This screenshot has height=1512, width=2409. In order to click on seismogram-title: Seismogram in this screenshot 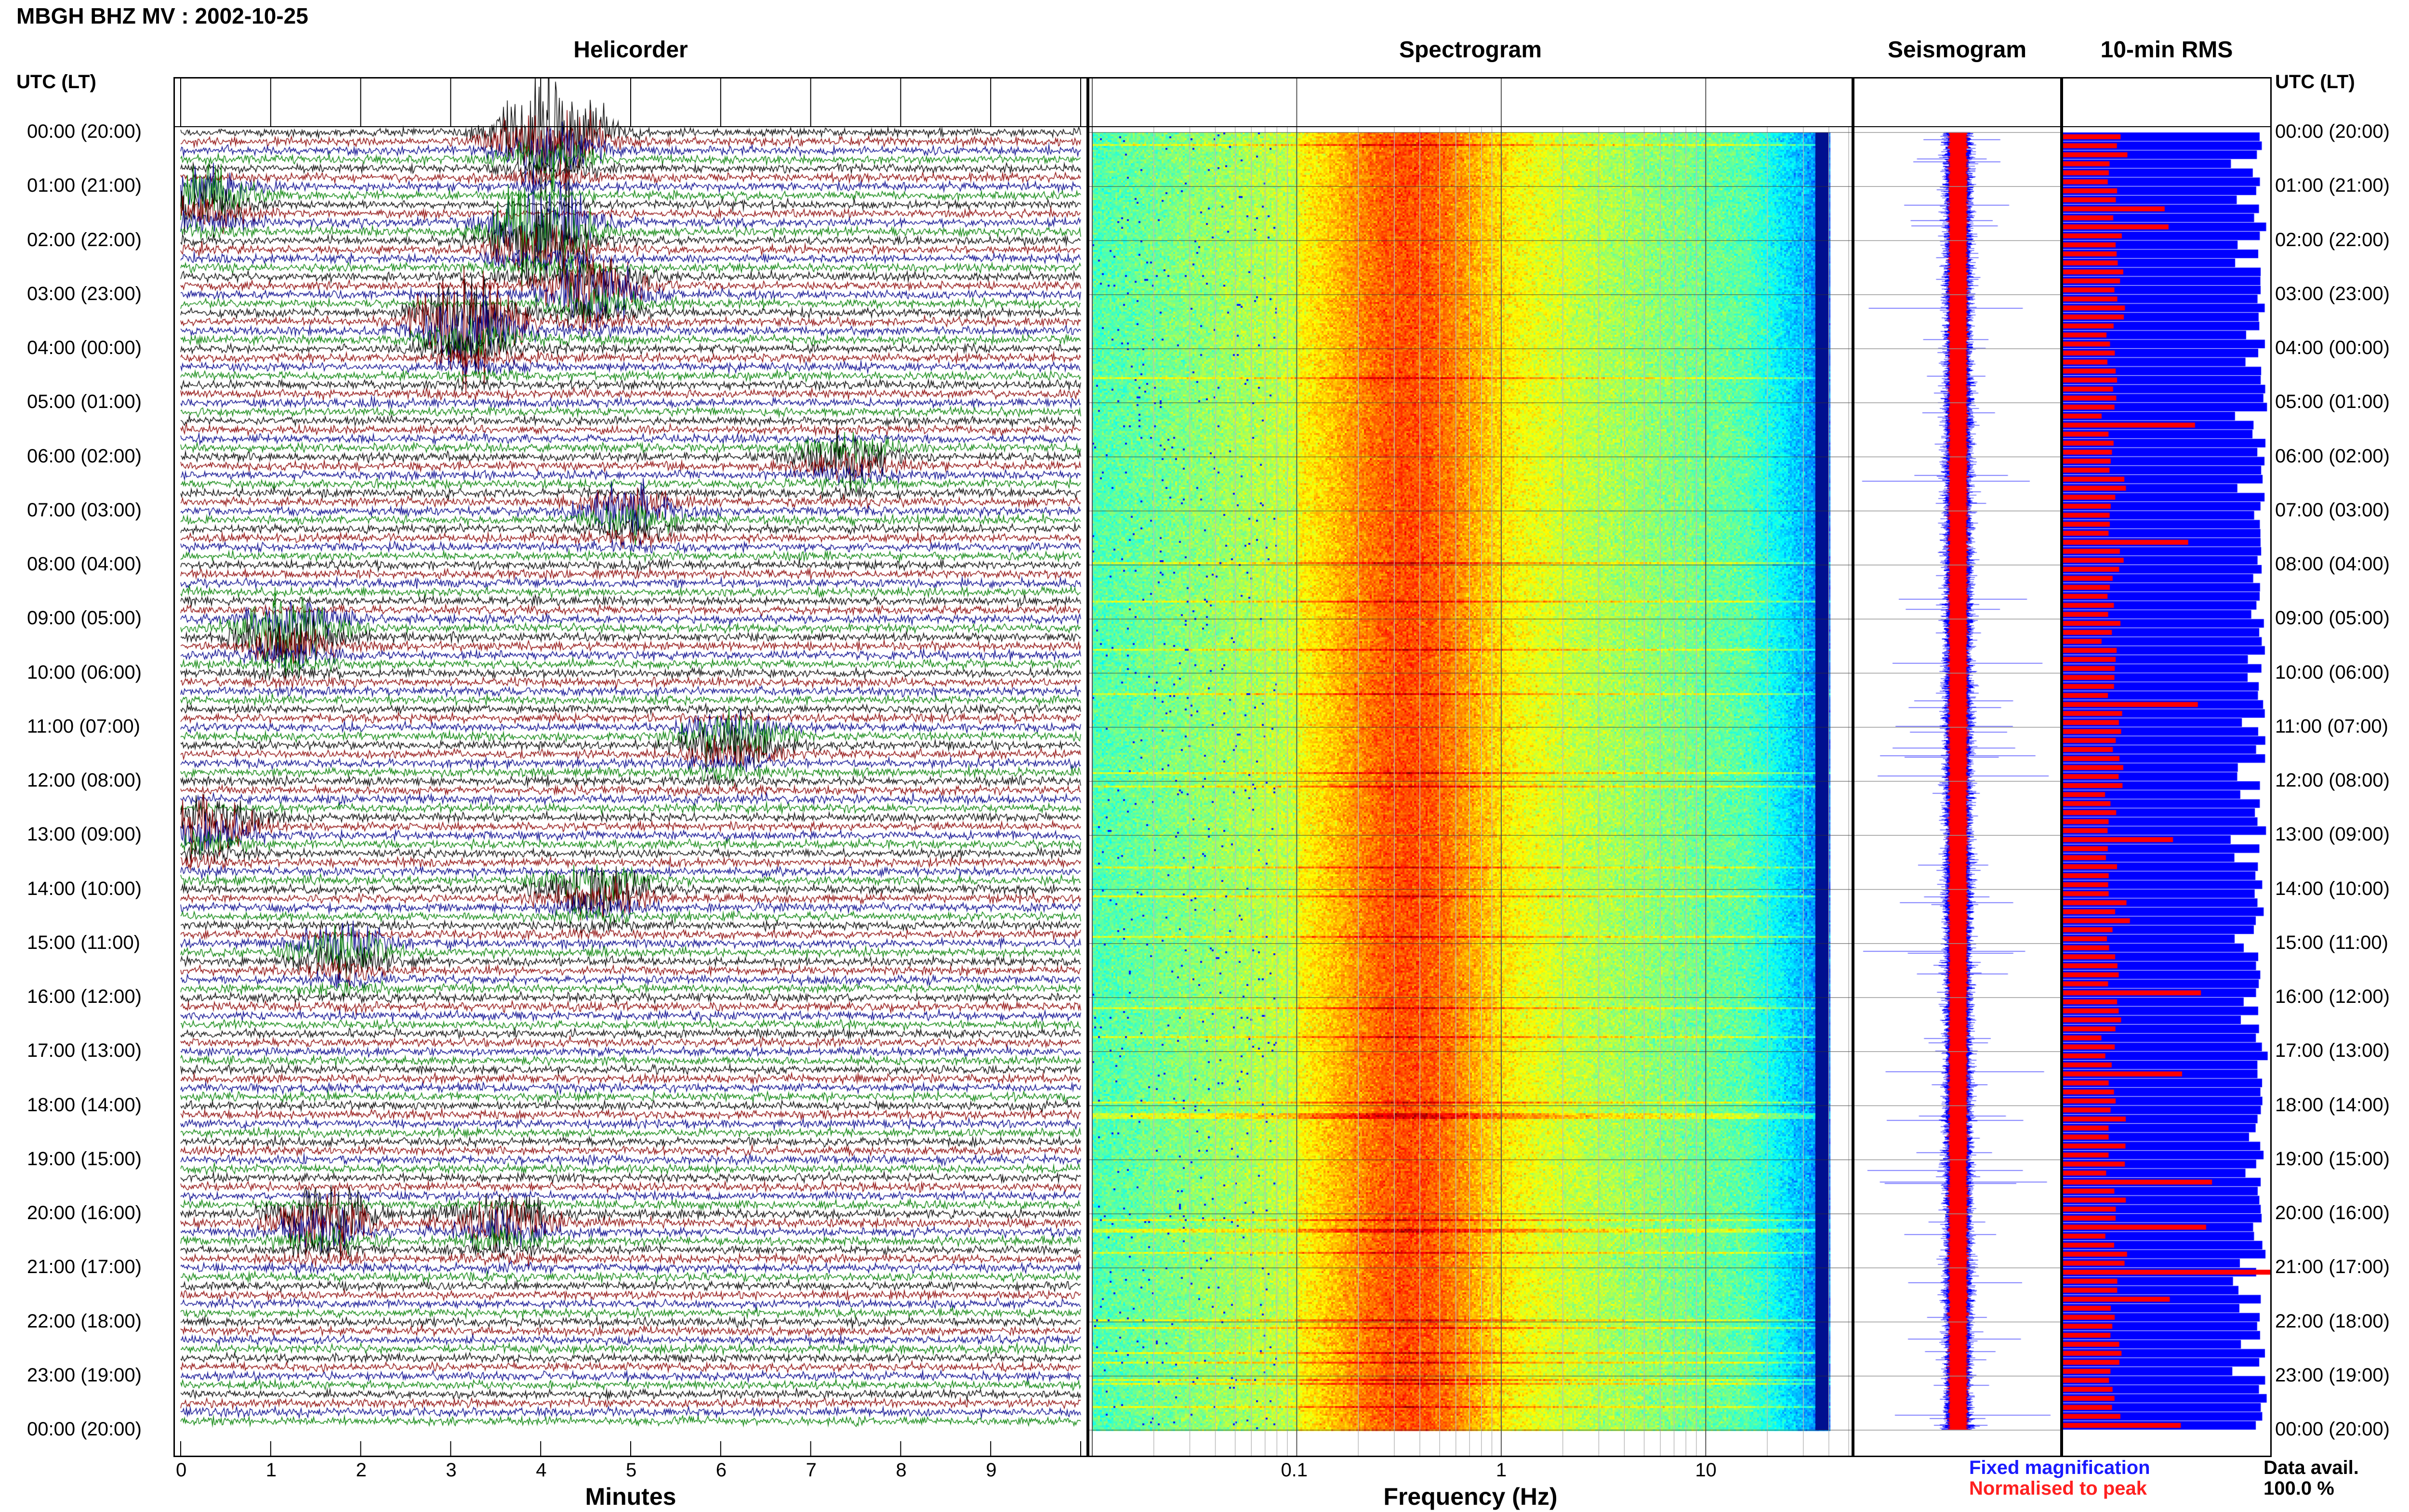, I will do `click(1957, 50)`.